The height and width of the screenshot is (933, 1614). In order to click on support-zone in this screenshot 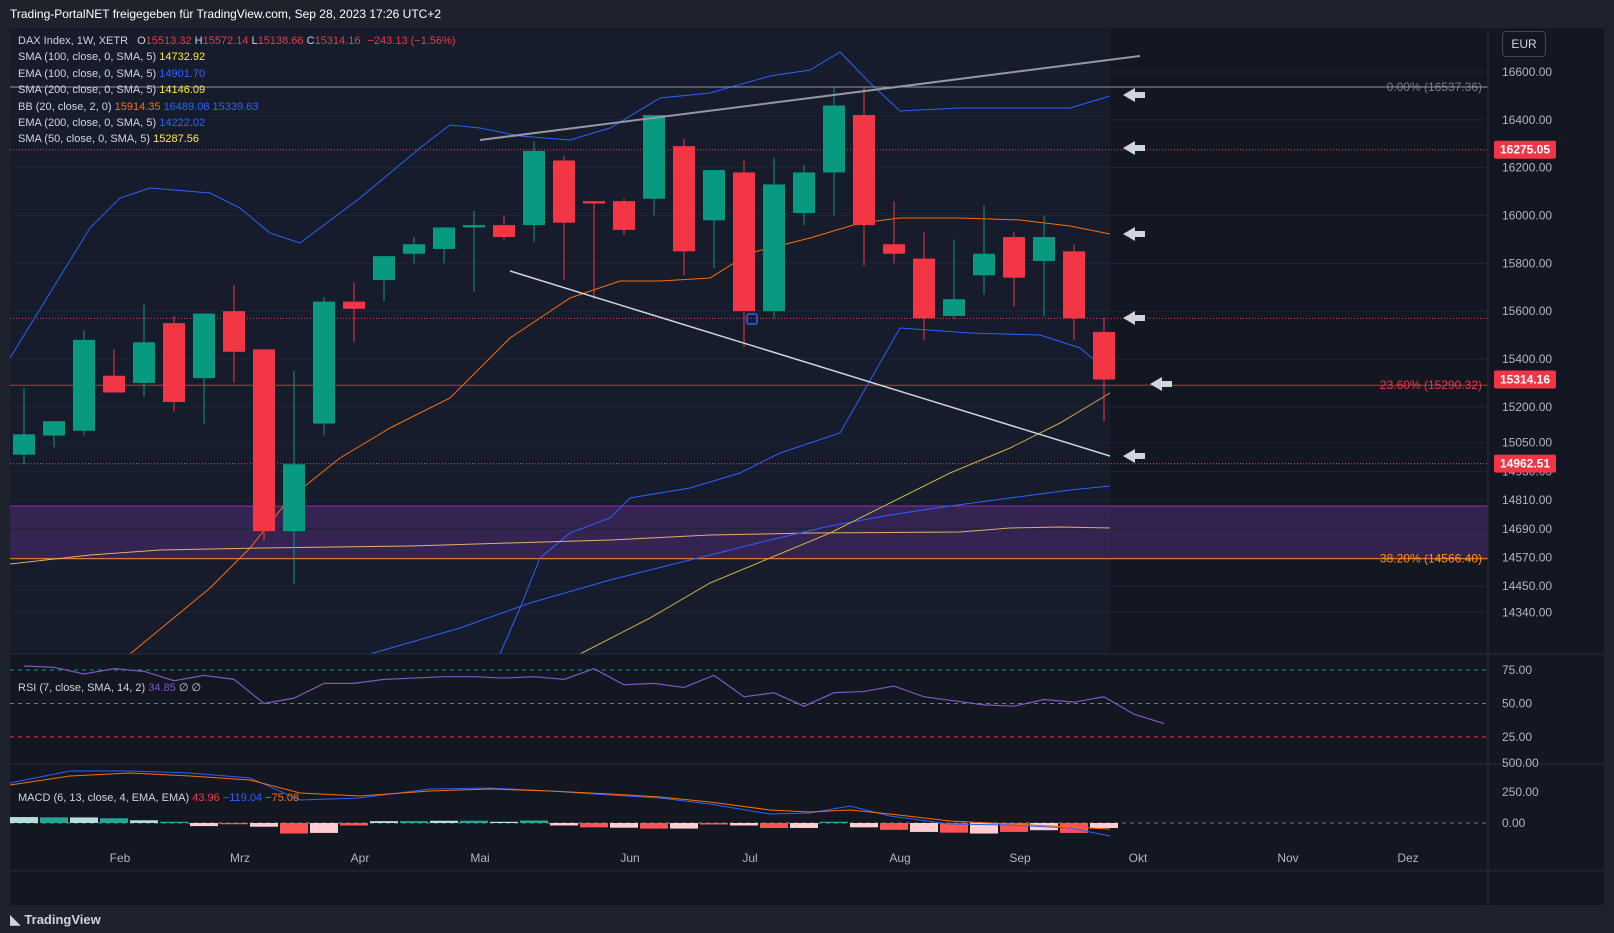, I will do `click(749, 532)`.